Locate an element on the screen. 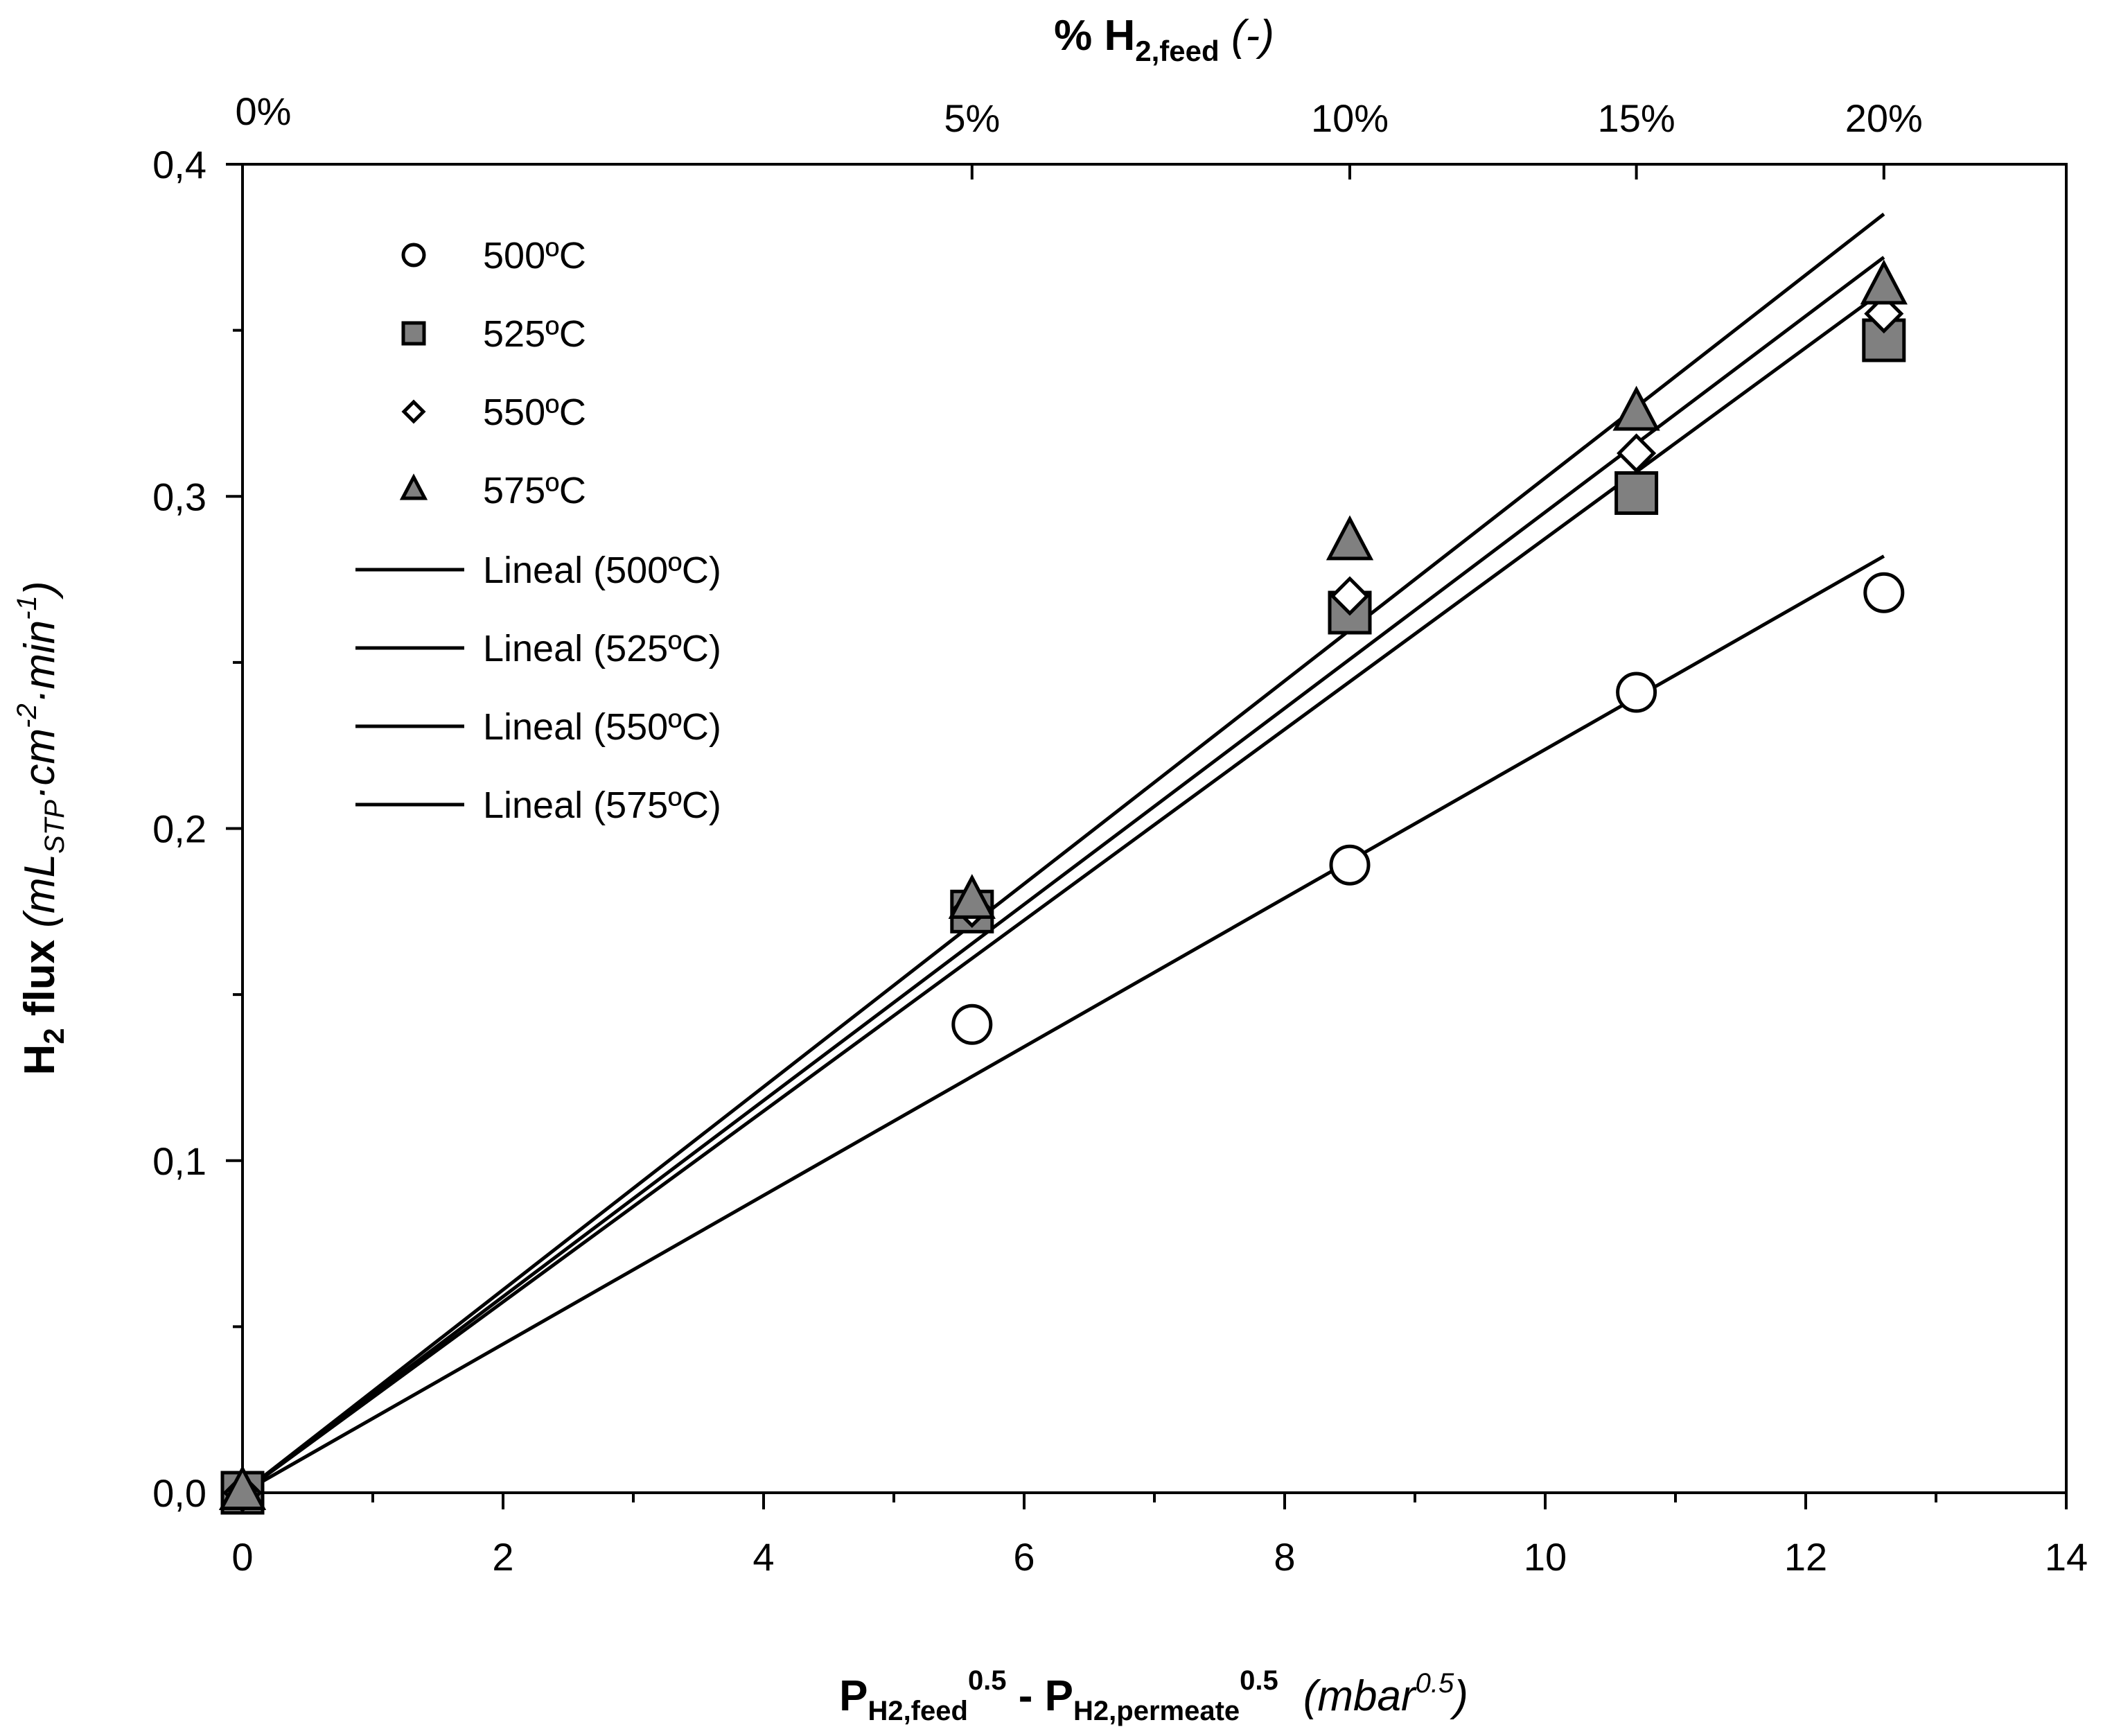 This screenshot has height=1736, width=2112. legend-marker-square is located at coordinates (413, 333).